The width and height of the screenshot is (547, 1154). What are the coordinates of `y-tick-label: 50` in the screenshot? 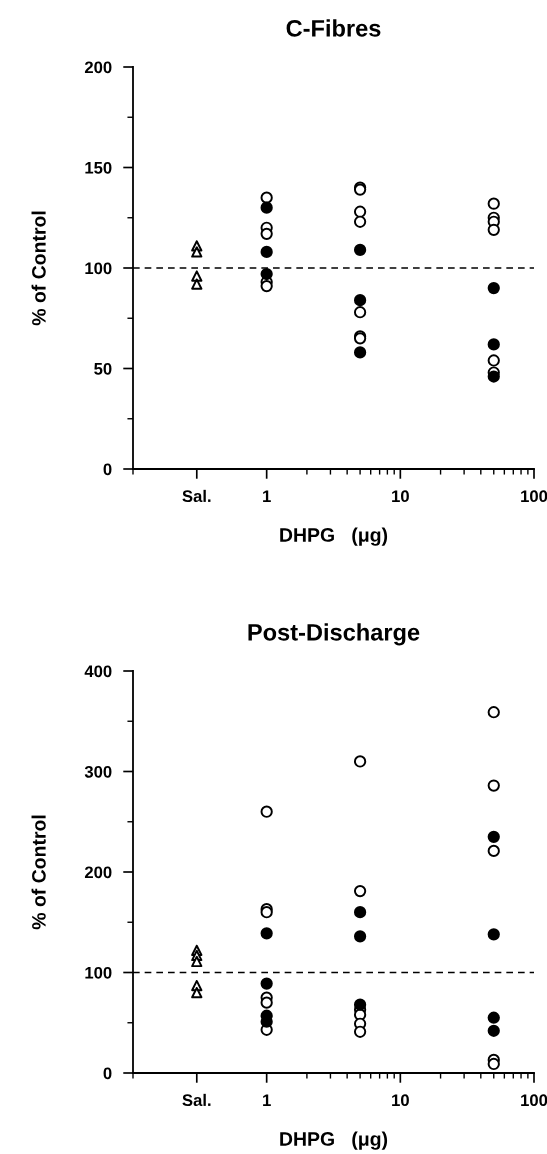 It's located at (103, 368).